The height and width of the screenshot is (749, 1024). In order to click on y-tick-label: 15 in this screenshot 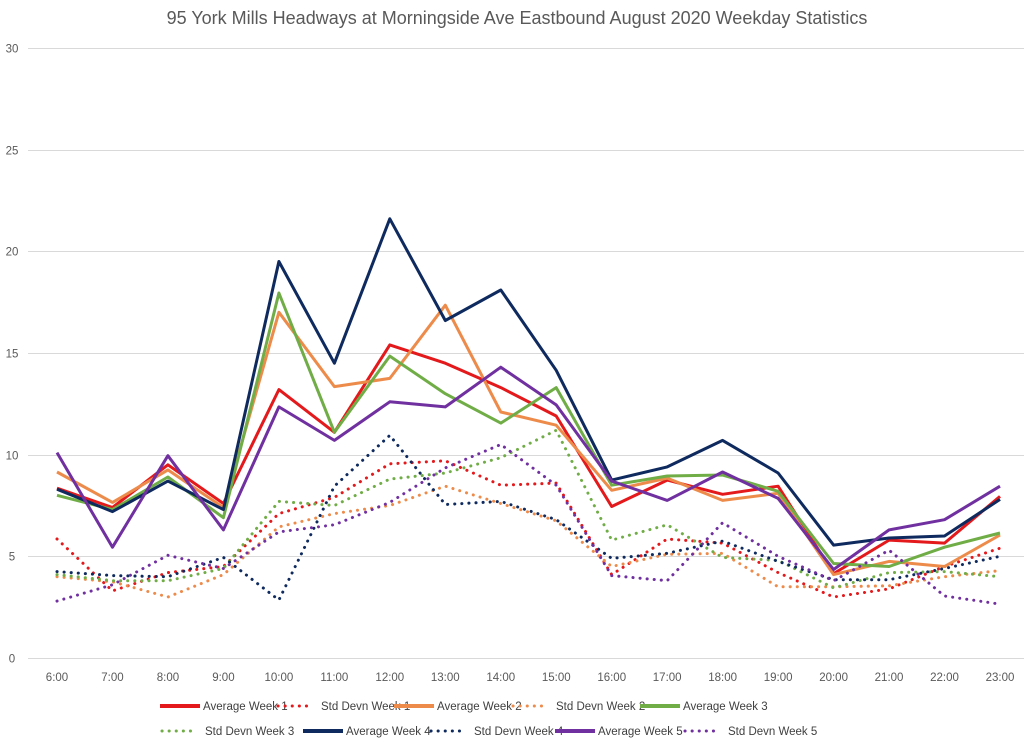, I will do `click(12, 355)`.